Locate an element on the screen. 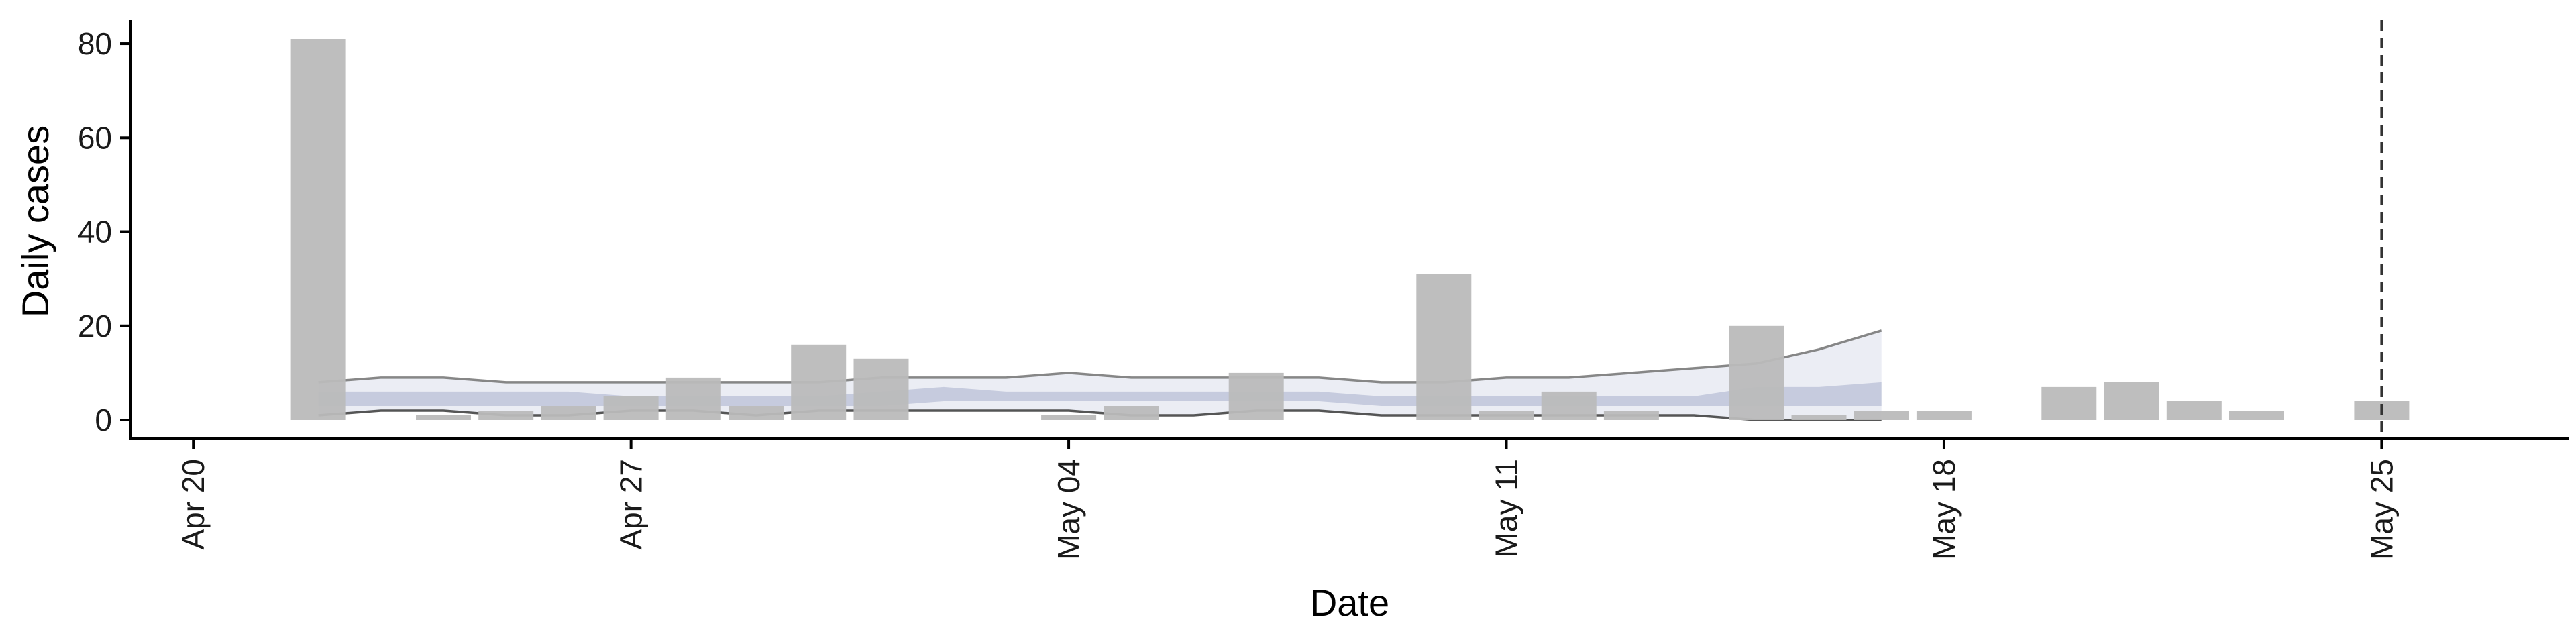  y-tick-label: 0 is located at coordinates (103, 419).